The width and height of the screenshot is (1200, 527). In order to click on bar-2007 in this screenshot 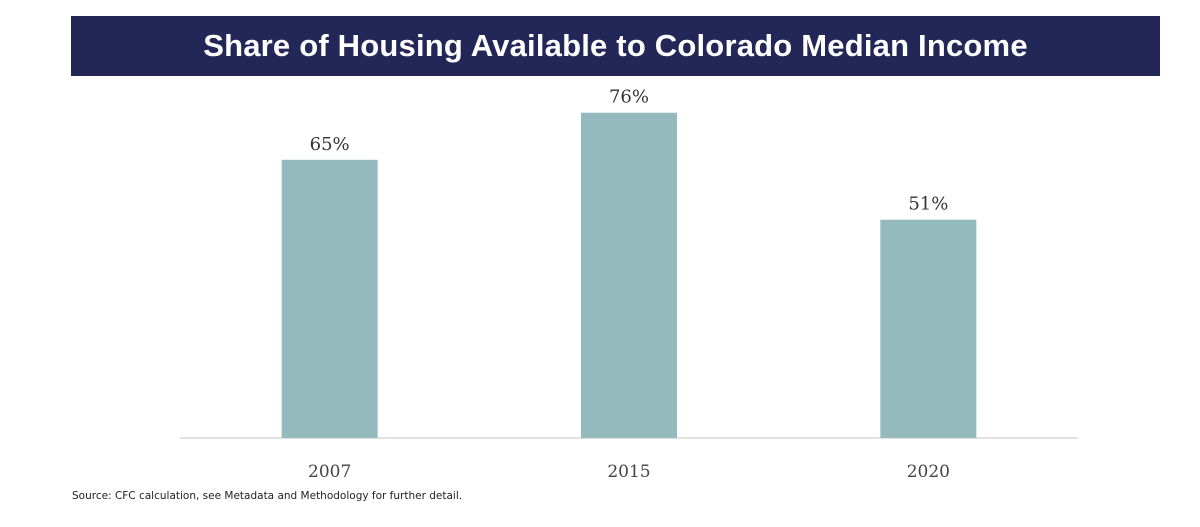, I will do `click(329, 299)`.